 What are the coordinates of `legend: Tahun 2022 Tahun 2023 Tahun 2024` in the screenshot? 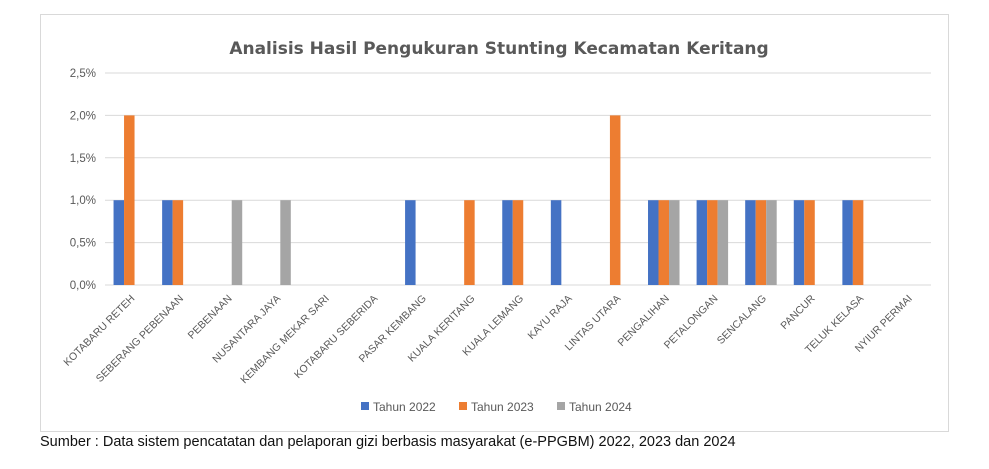 It's located at (496, 407).